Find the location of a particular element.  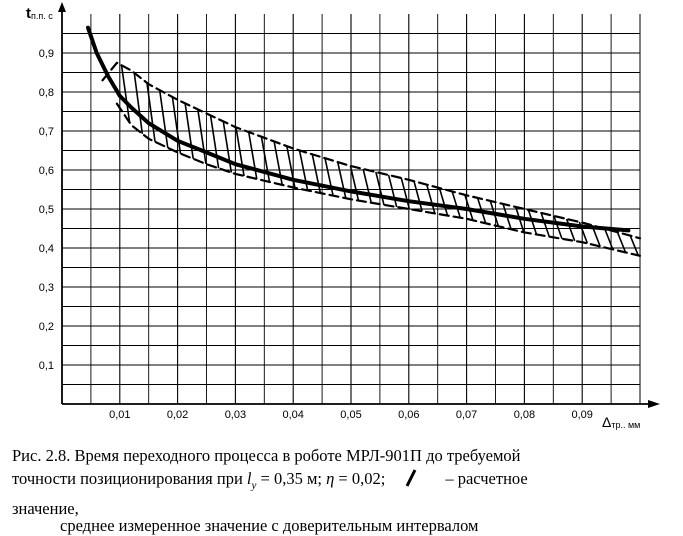

x-tick-label: 0,03 is located at coordinates (235, 415).